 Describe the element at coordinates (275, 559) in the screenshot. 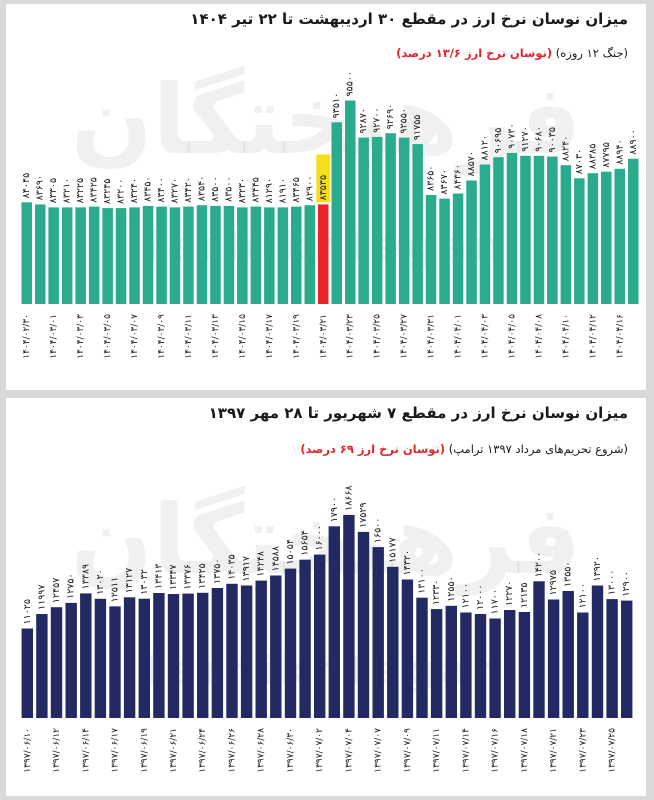

I see `data-label: ۱۴۵۸۸` at that location.